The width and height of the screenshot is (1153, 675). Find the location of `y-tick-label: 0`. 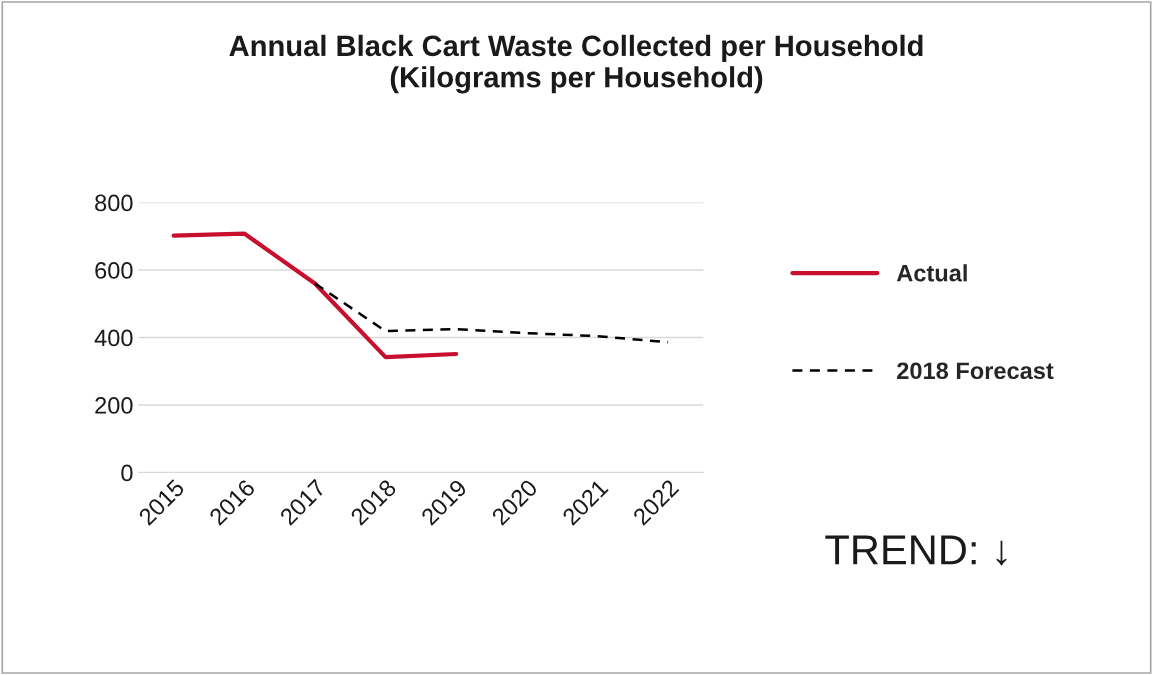

y-tick-label: 0 is located at coordinates (127, 473).